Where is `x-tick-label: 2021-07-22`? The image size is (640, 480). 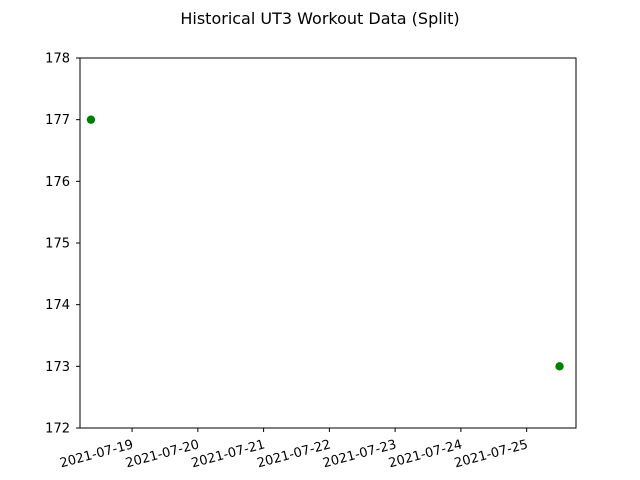
x-tick-label: 2021-07-22 is located at coordinates (294, 454).